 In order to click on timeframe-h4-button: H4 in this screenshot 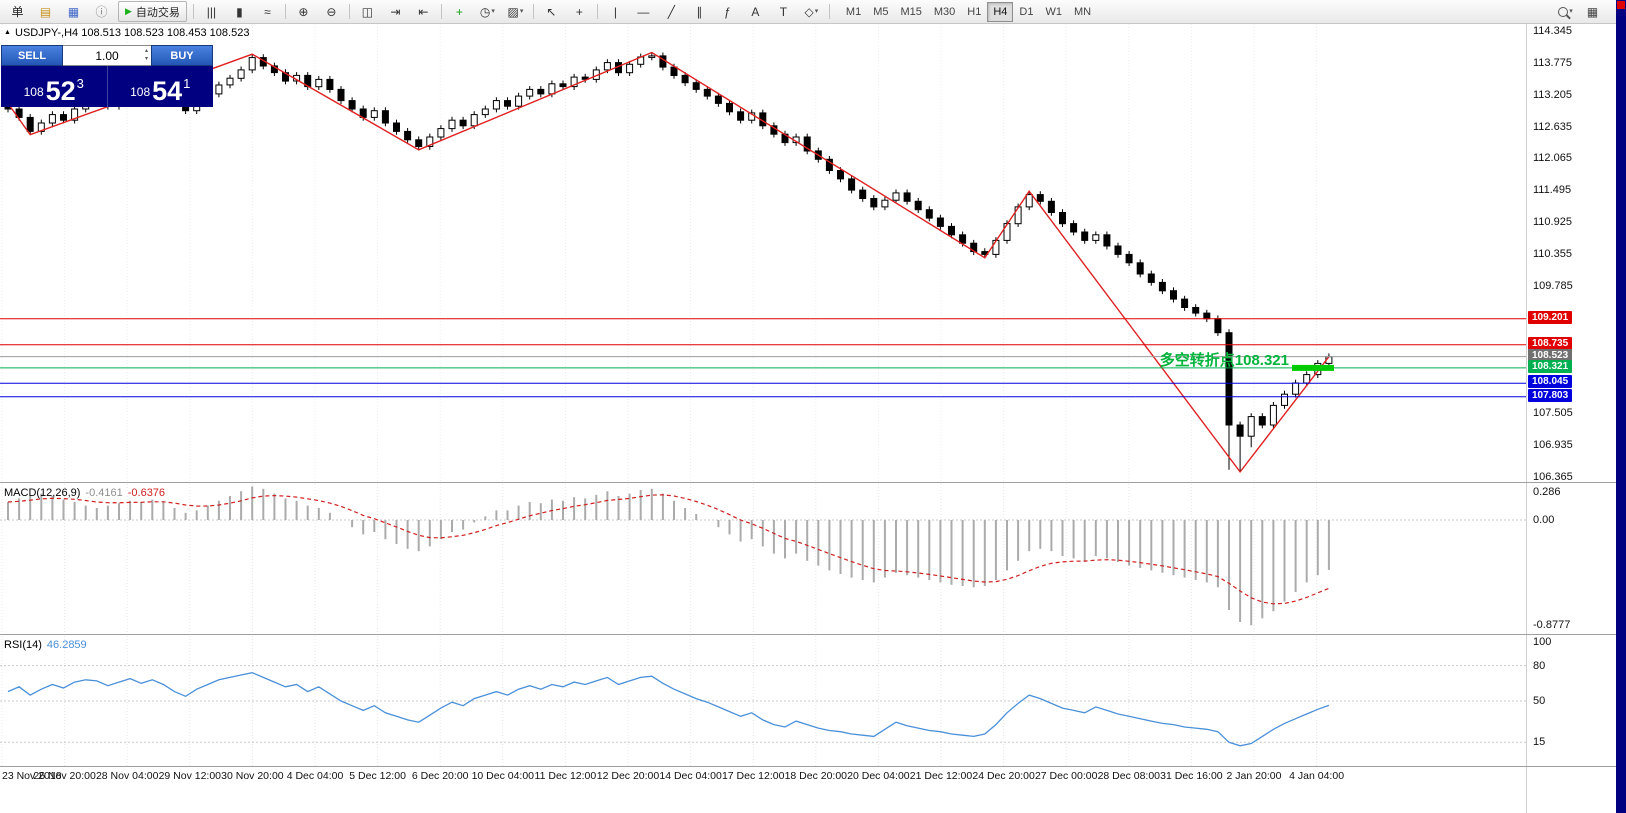, I will do `click(1000, 11)`.